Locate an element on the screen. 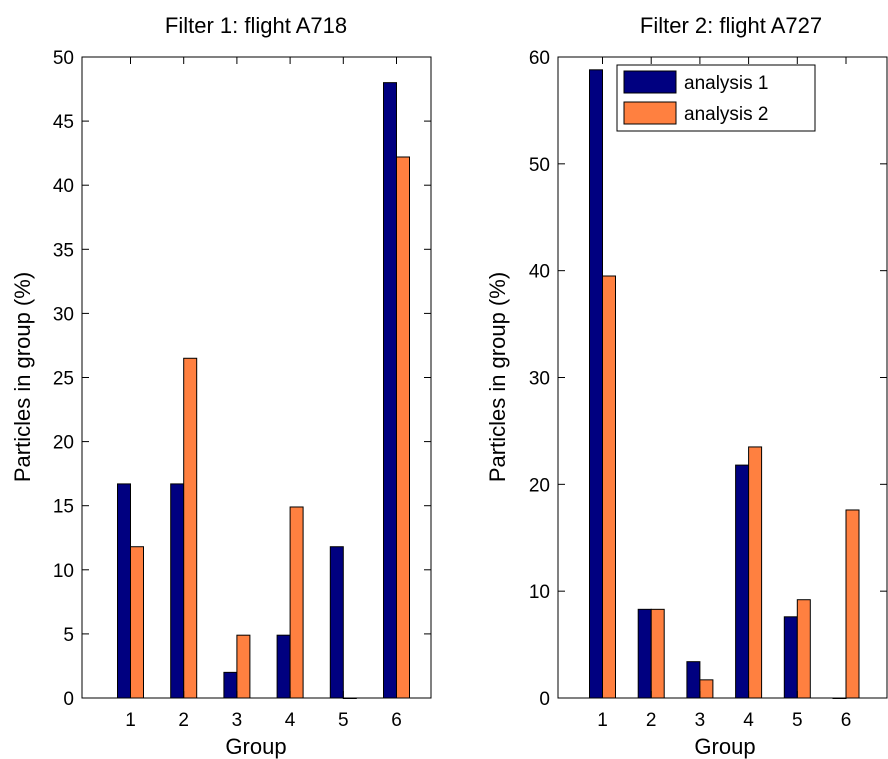  y-tick-label: 5 is located at coordinates (68, 635).